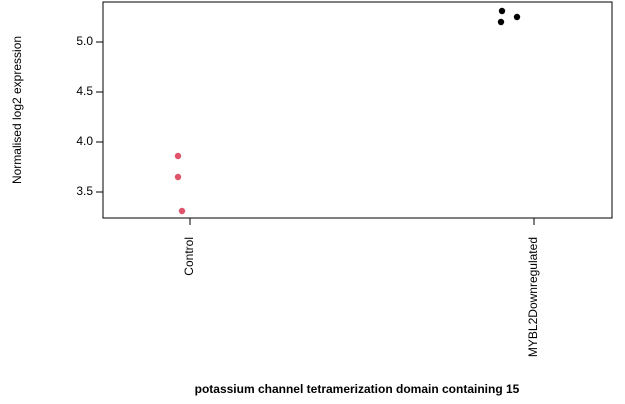 The image size is (625, 404). I want to click on x-tick-label: Control, so click(189, 256).